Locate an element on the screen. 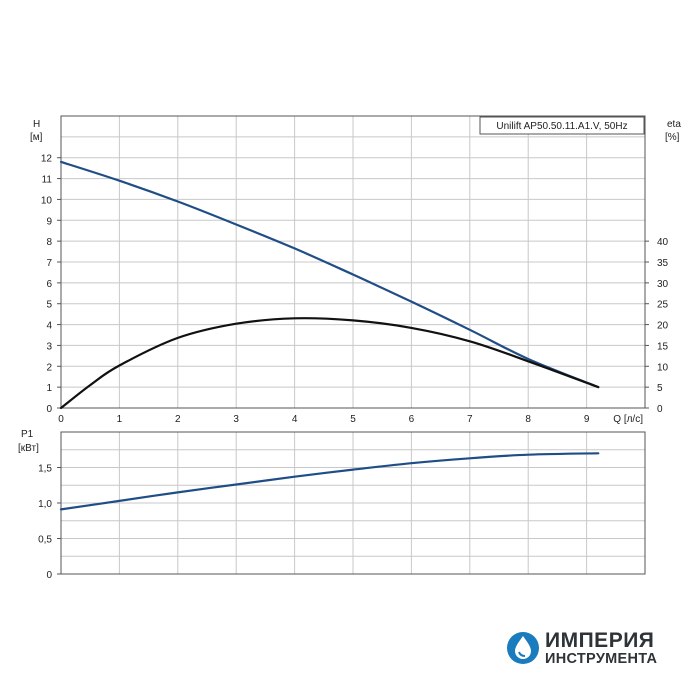 The height and width of the screenshot is (700, 700). top-x-tick-label: 4 is located at coordinates (295, 419).